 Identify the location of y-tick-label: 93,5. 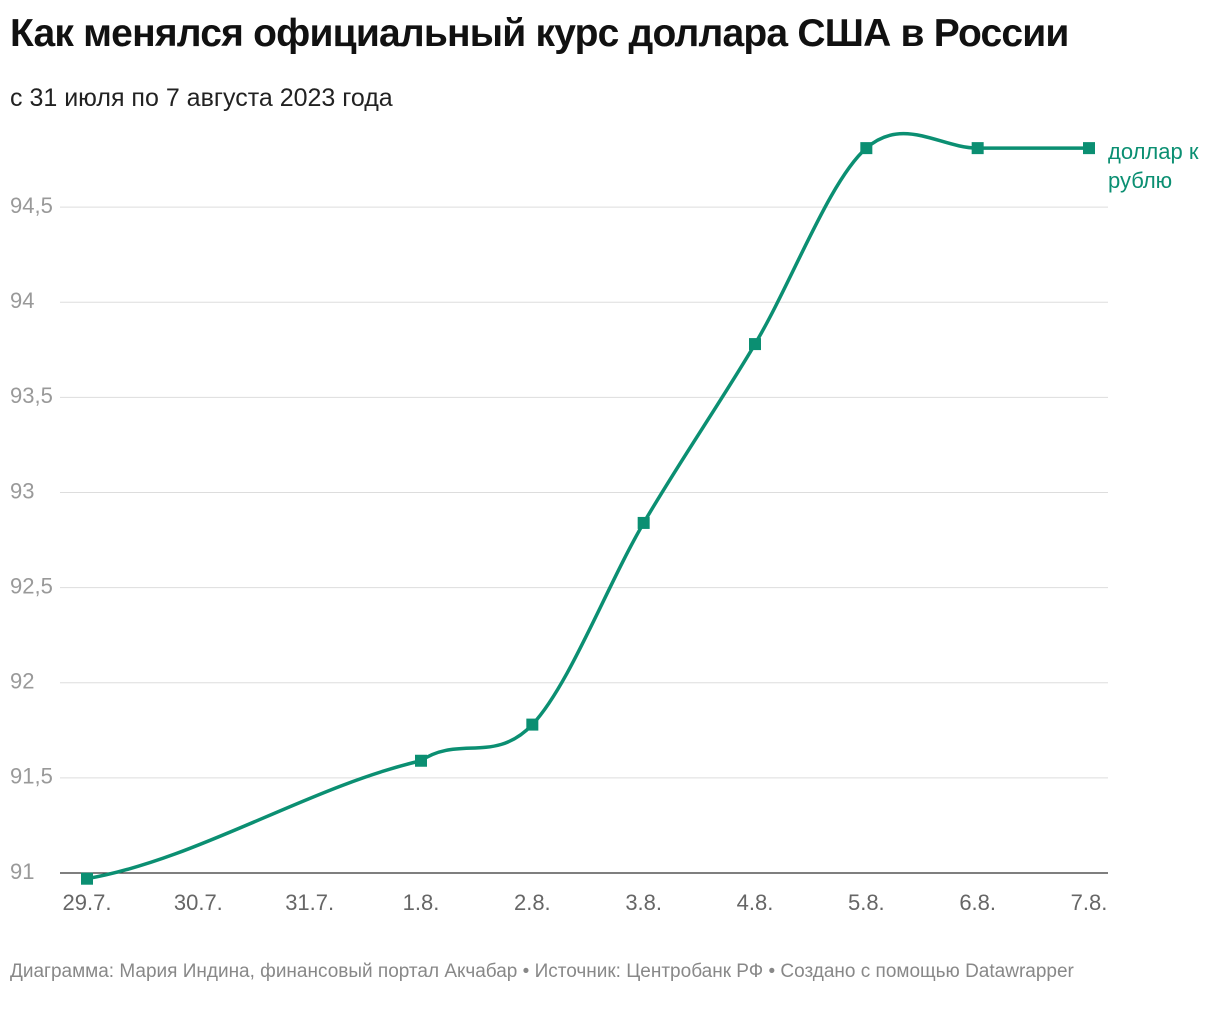
(31, 395).